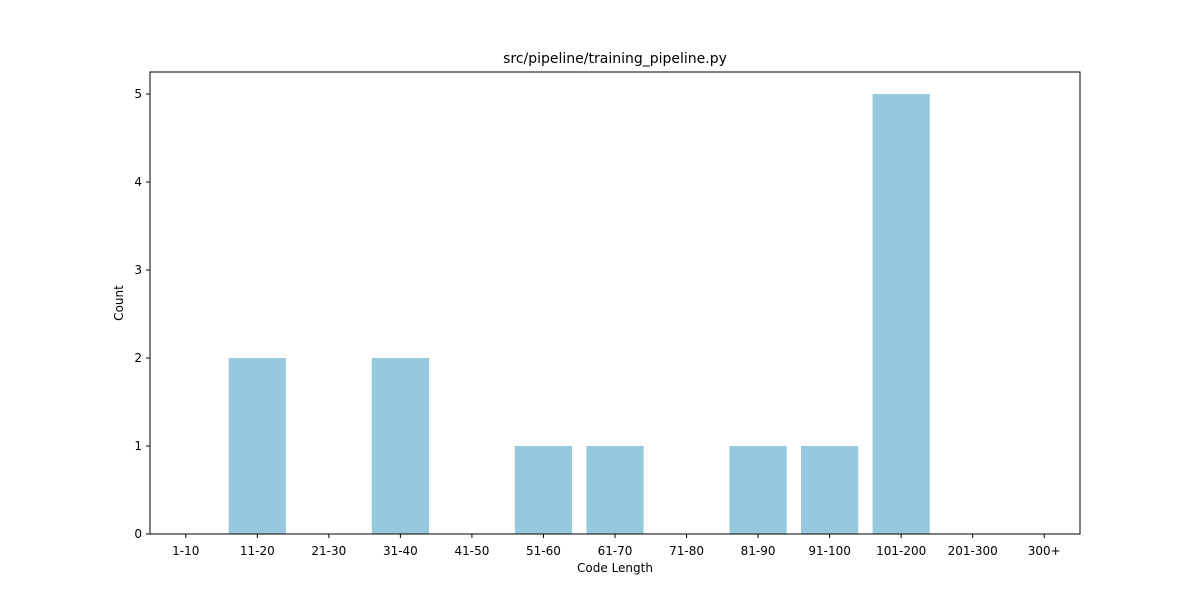  What do you see at coordinates (901, 551) in the screenshot?
I see `x-tick-label: 101-200` at bounding box center [901, 551].